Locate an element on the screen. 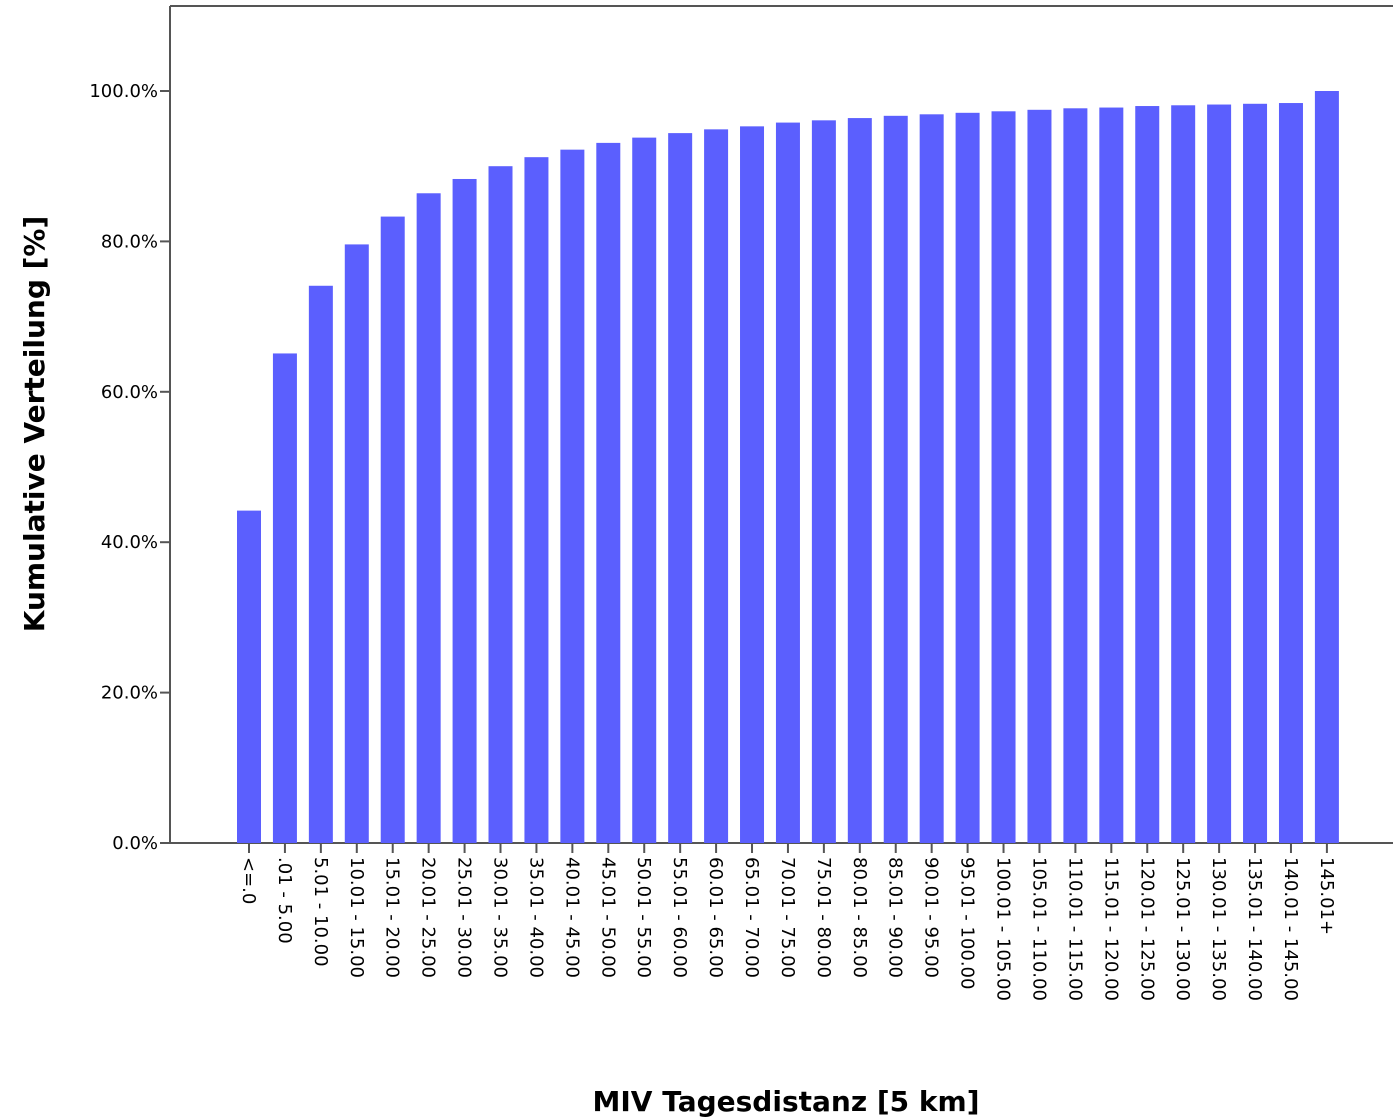 Image resolution: width=1393 pixels, height=1120 pixels. x-tick-label: 145.01+ is located at coordinates (1326, 896).